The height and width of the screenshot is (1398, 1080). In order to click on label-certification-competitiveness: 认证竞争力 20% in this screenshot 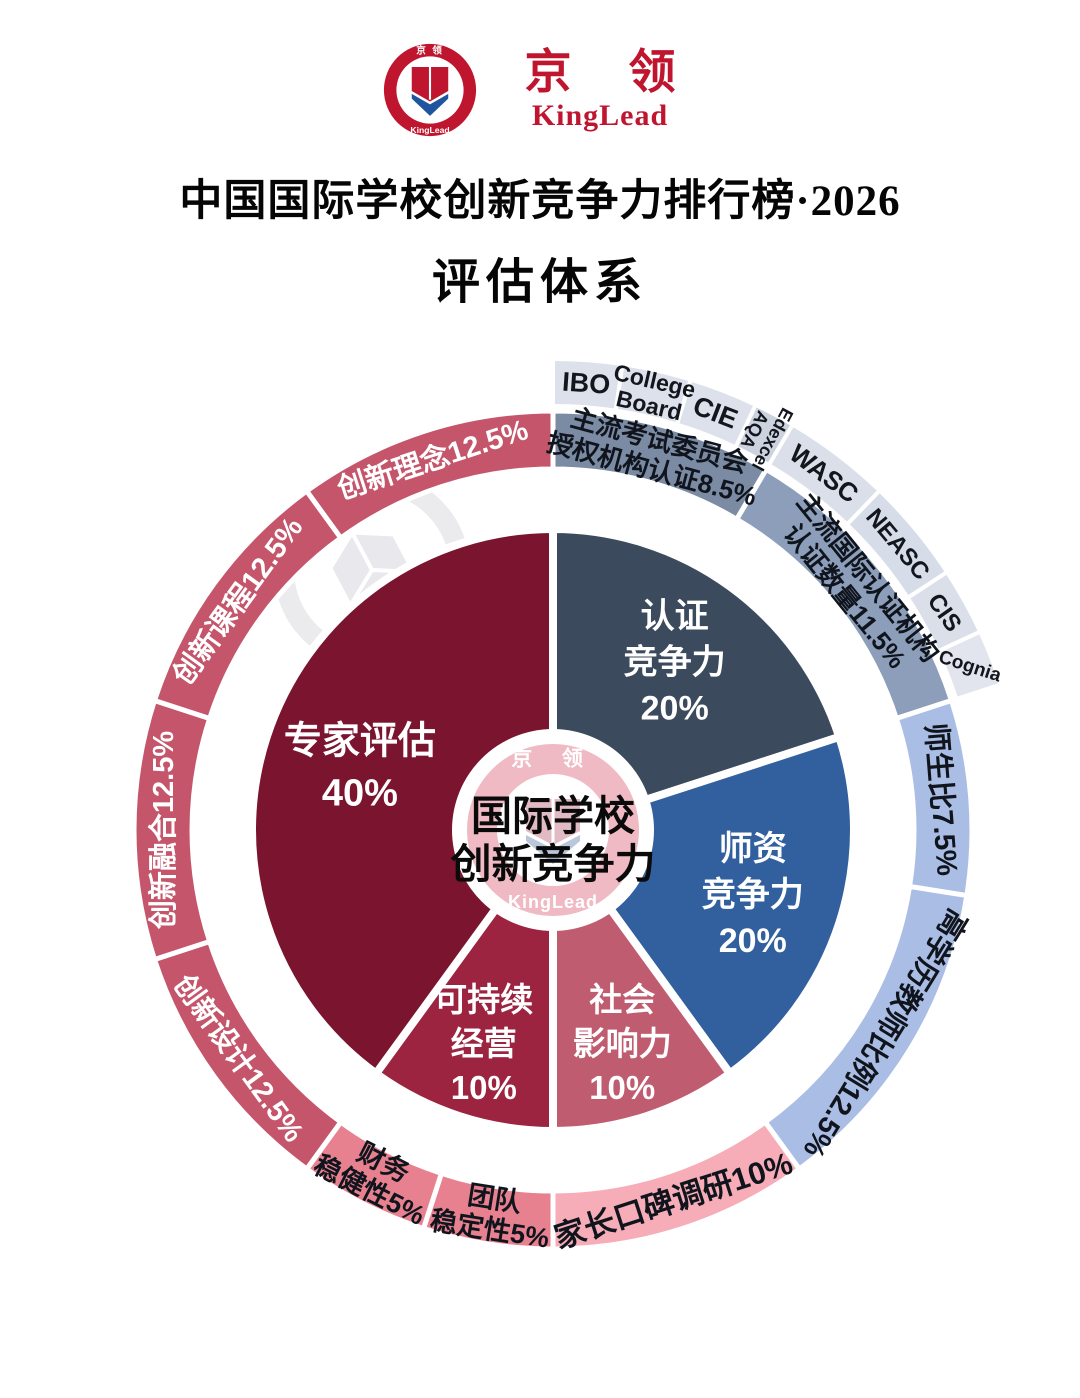, I will do `click(675, 663)`.